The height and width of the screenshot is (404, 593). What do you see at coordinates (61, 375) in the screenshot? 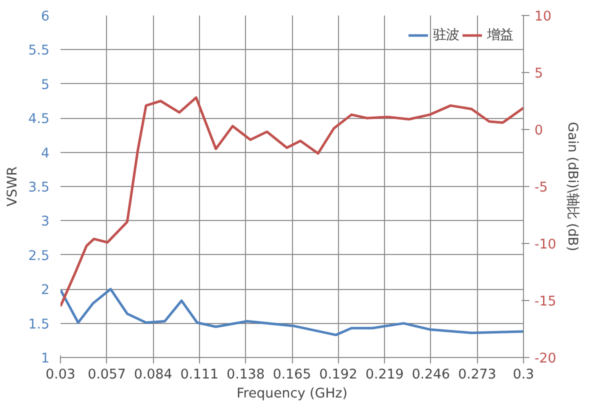
I see `x-tick-label: 0.03` at bounding box center [61, 375].